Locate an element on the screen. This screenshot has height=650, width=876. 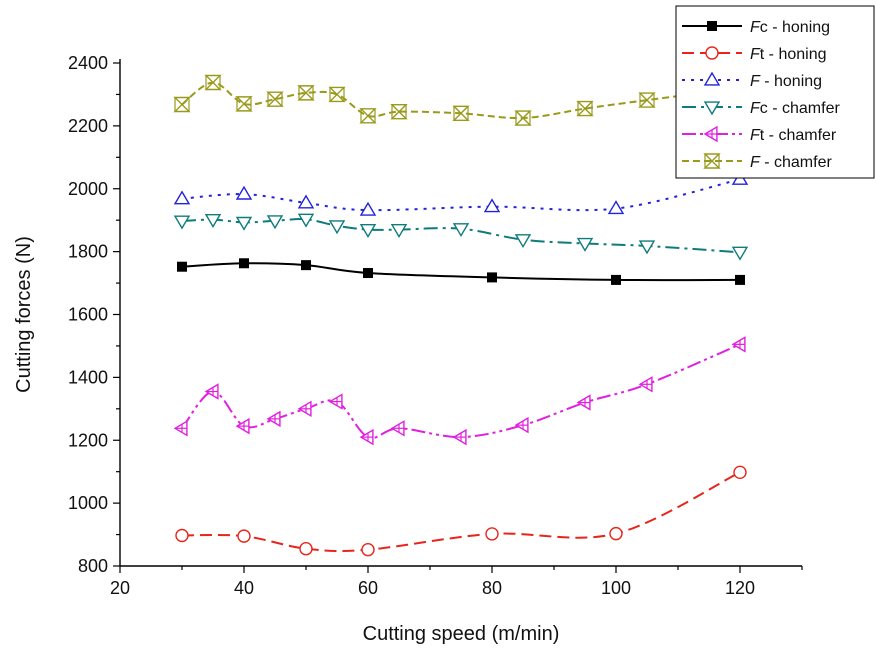
legend-item: F - chamfer is located at coordinates (757, 162).